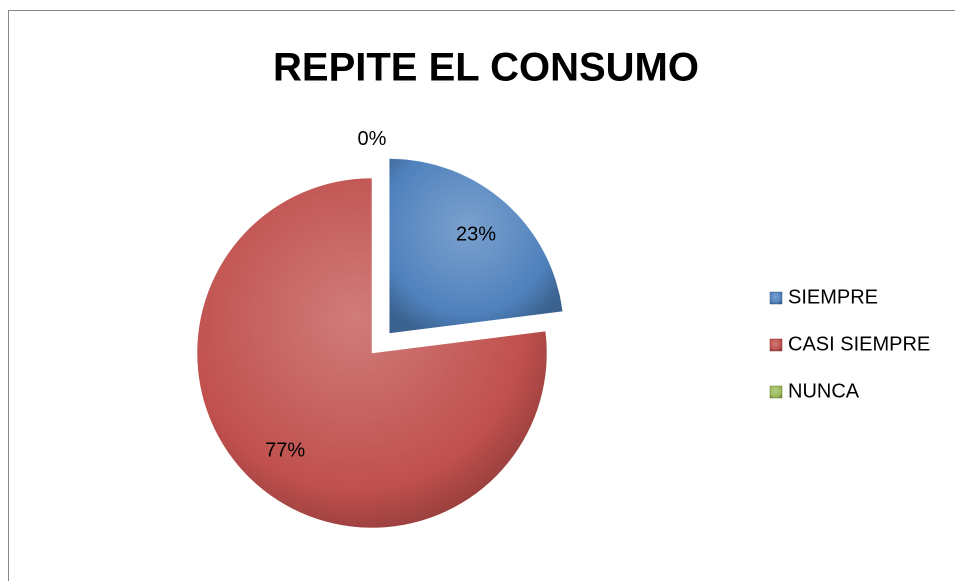  What do you see at coordinates (833, 297) in the screenshot?
I see `legend-label: SIEMPRE` at bounding box center [833, 297].